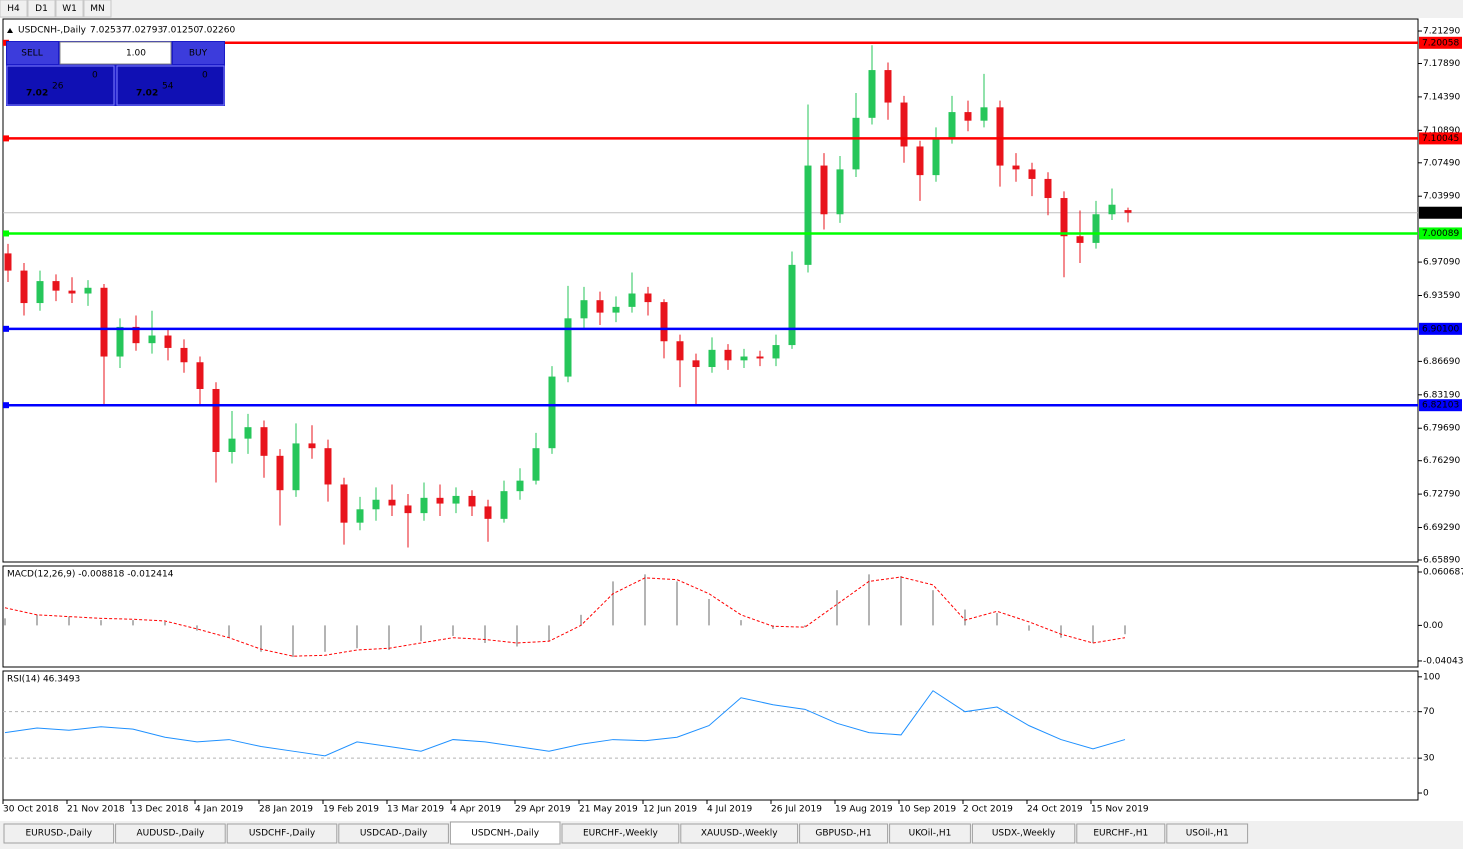 The image size is (1463, 853). I want to click on collapse-arrow, so click(10, 30).